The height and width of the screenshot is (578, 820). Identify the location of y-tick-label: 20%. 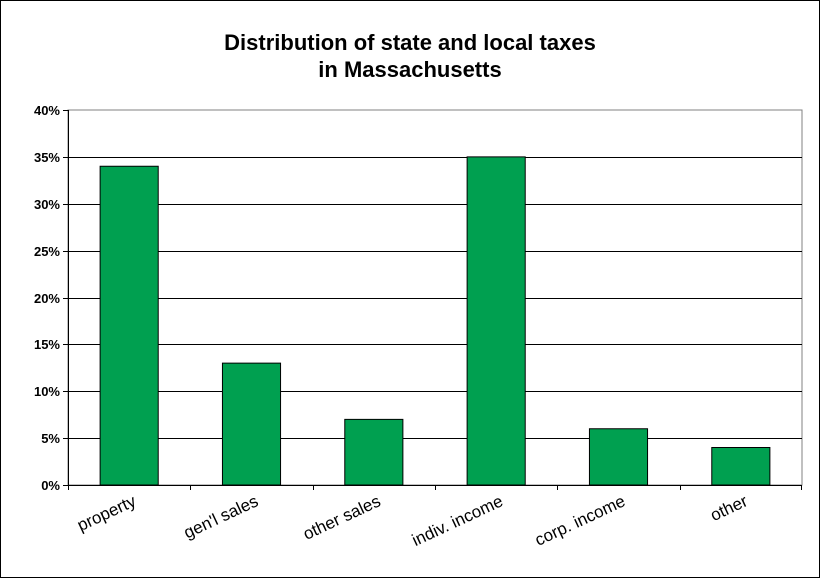
(47, 298).